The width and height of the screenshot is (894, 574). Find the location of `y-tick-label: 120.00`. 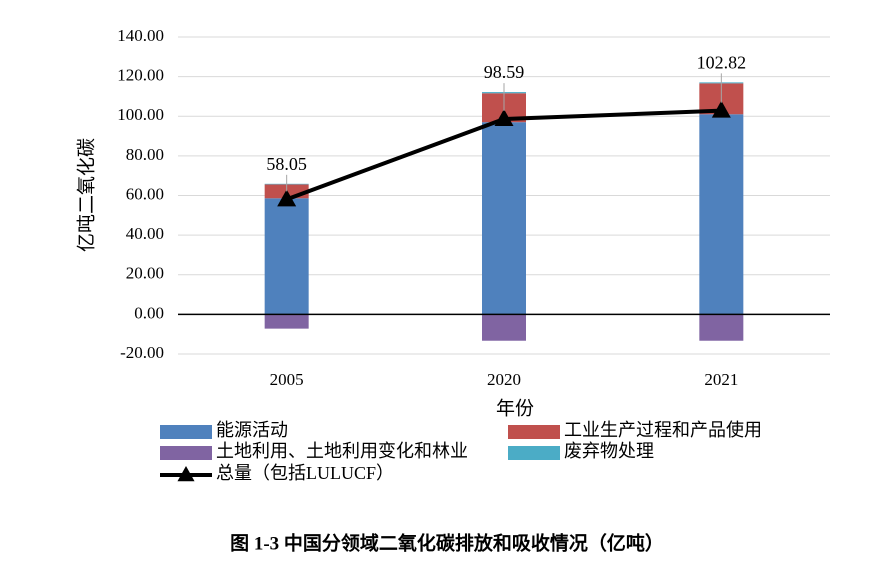

y-tick-label: 120.00 is located at coordinates (140, 75).